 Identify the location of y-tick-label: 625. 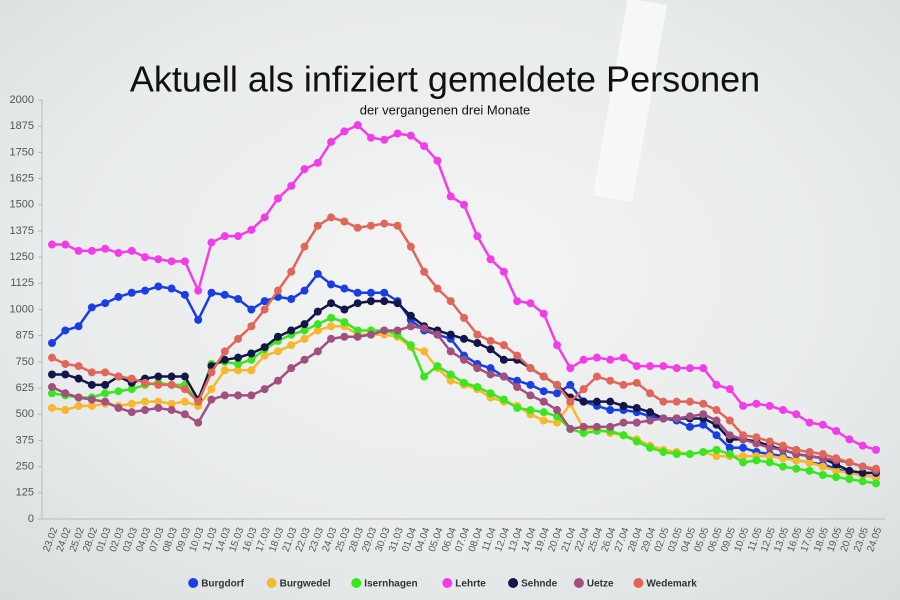
(25, 388).